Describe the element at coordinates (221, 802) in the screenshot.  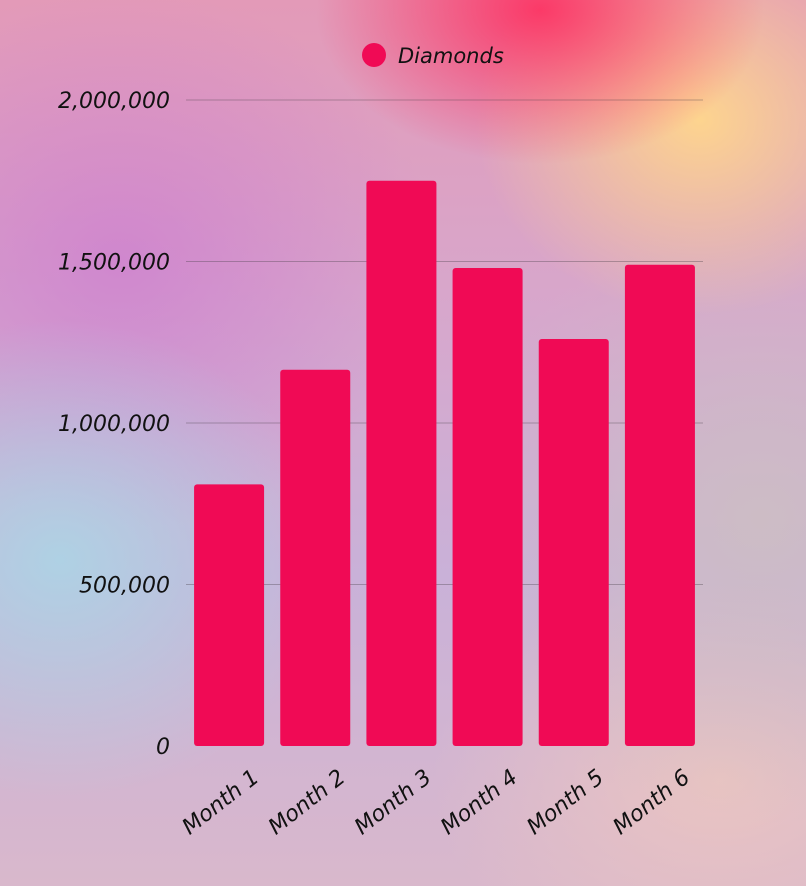
I see `x-tick-label: Month 1` at that location.